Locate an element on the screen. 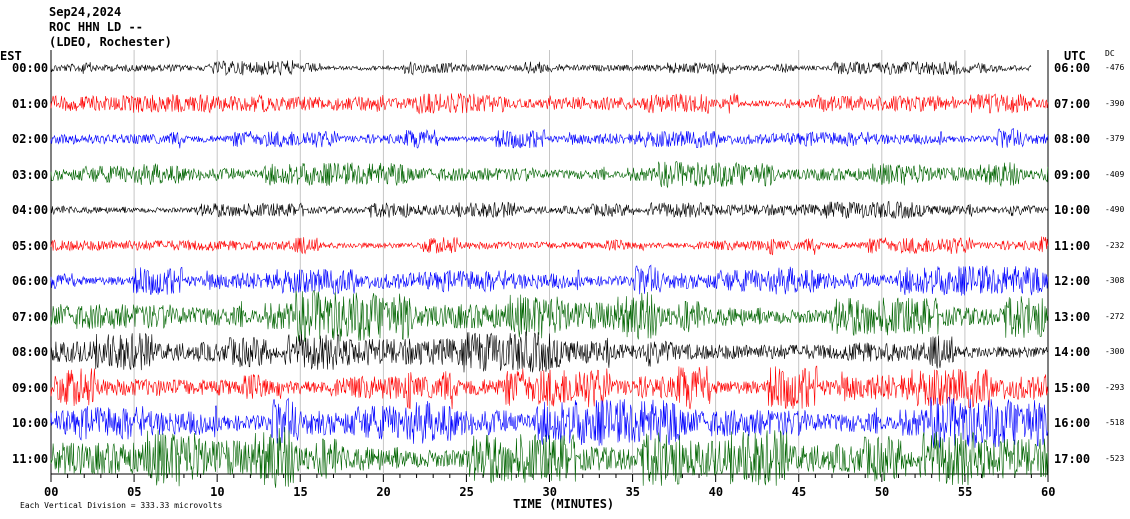 This screenshot has height=519, width=1130. dc-row-value: -518 is located at coordinates (1115, 422).